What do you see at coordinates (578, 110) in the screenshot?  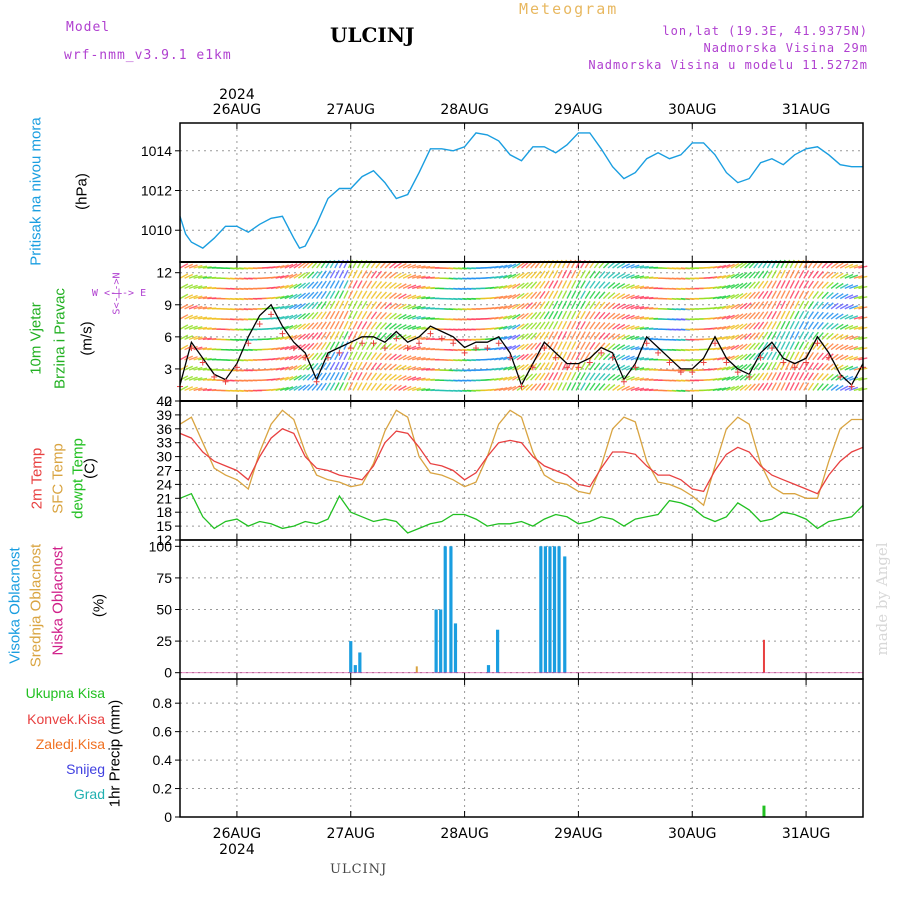 I see `x-day-label-top: 29AUG` at bounding box center [578, 110].